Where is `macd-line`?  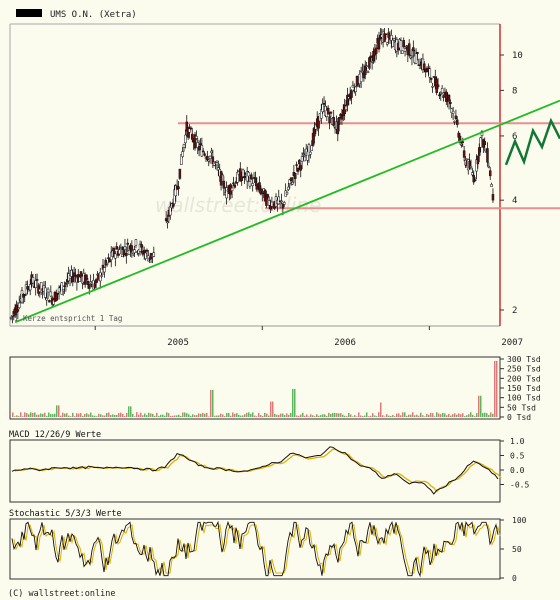 macd-line is located at coordinates (255, 470).